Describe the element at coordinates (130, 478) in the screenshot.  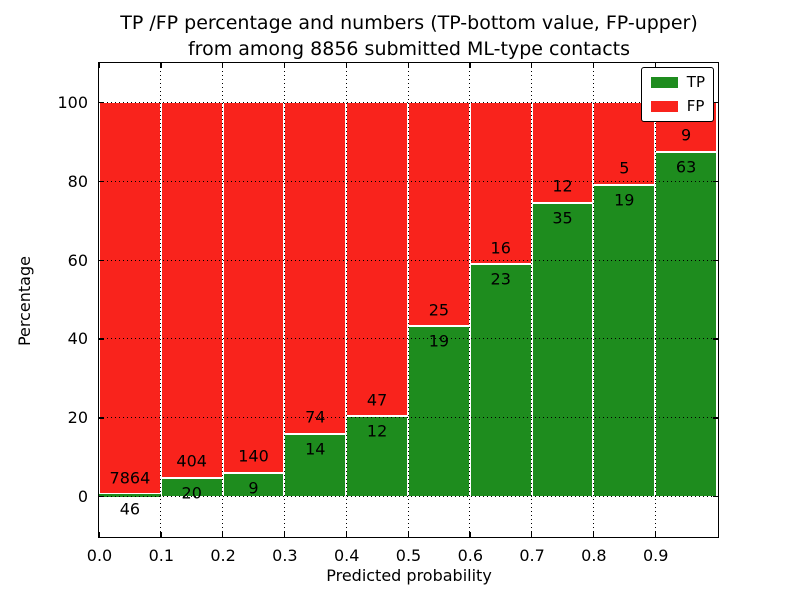
I see `bar-label-fp: 7864` at that location.